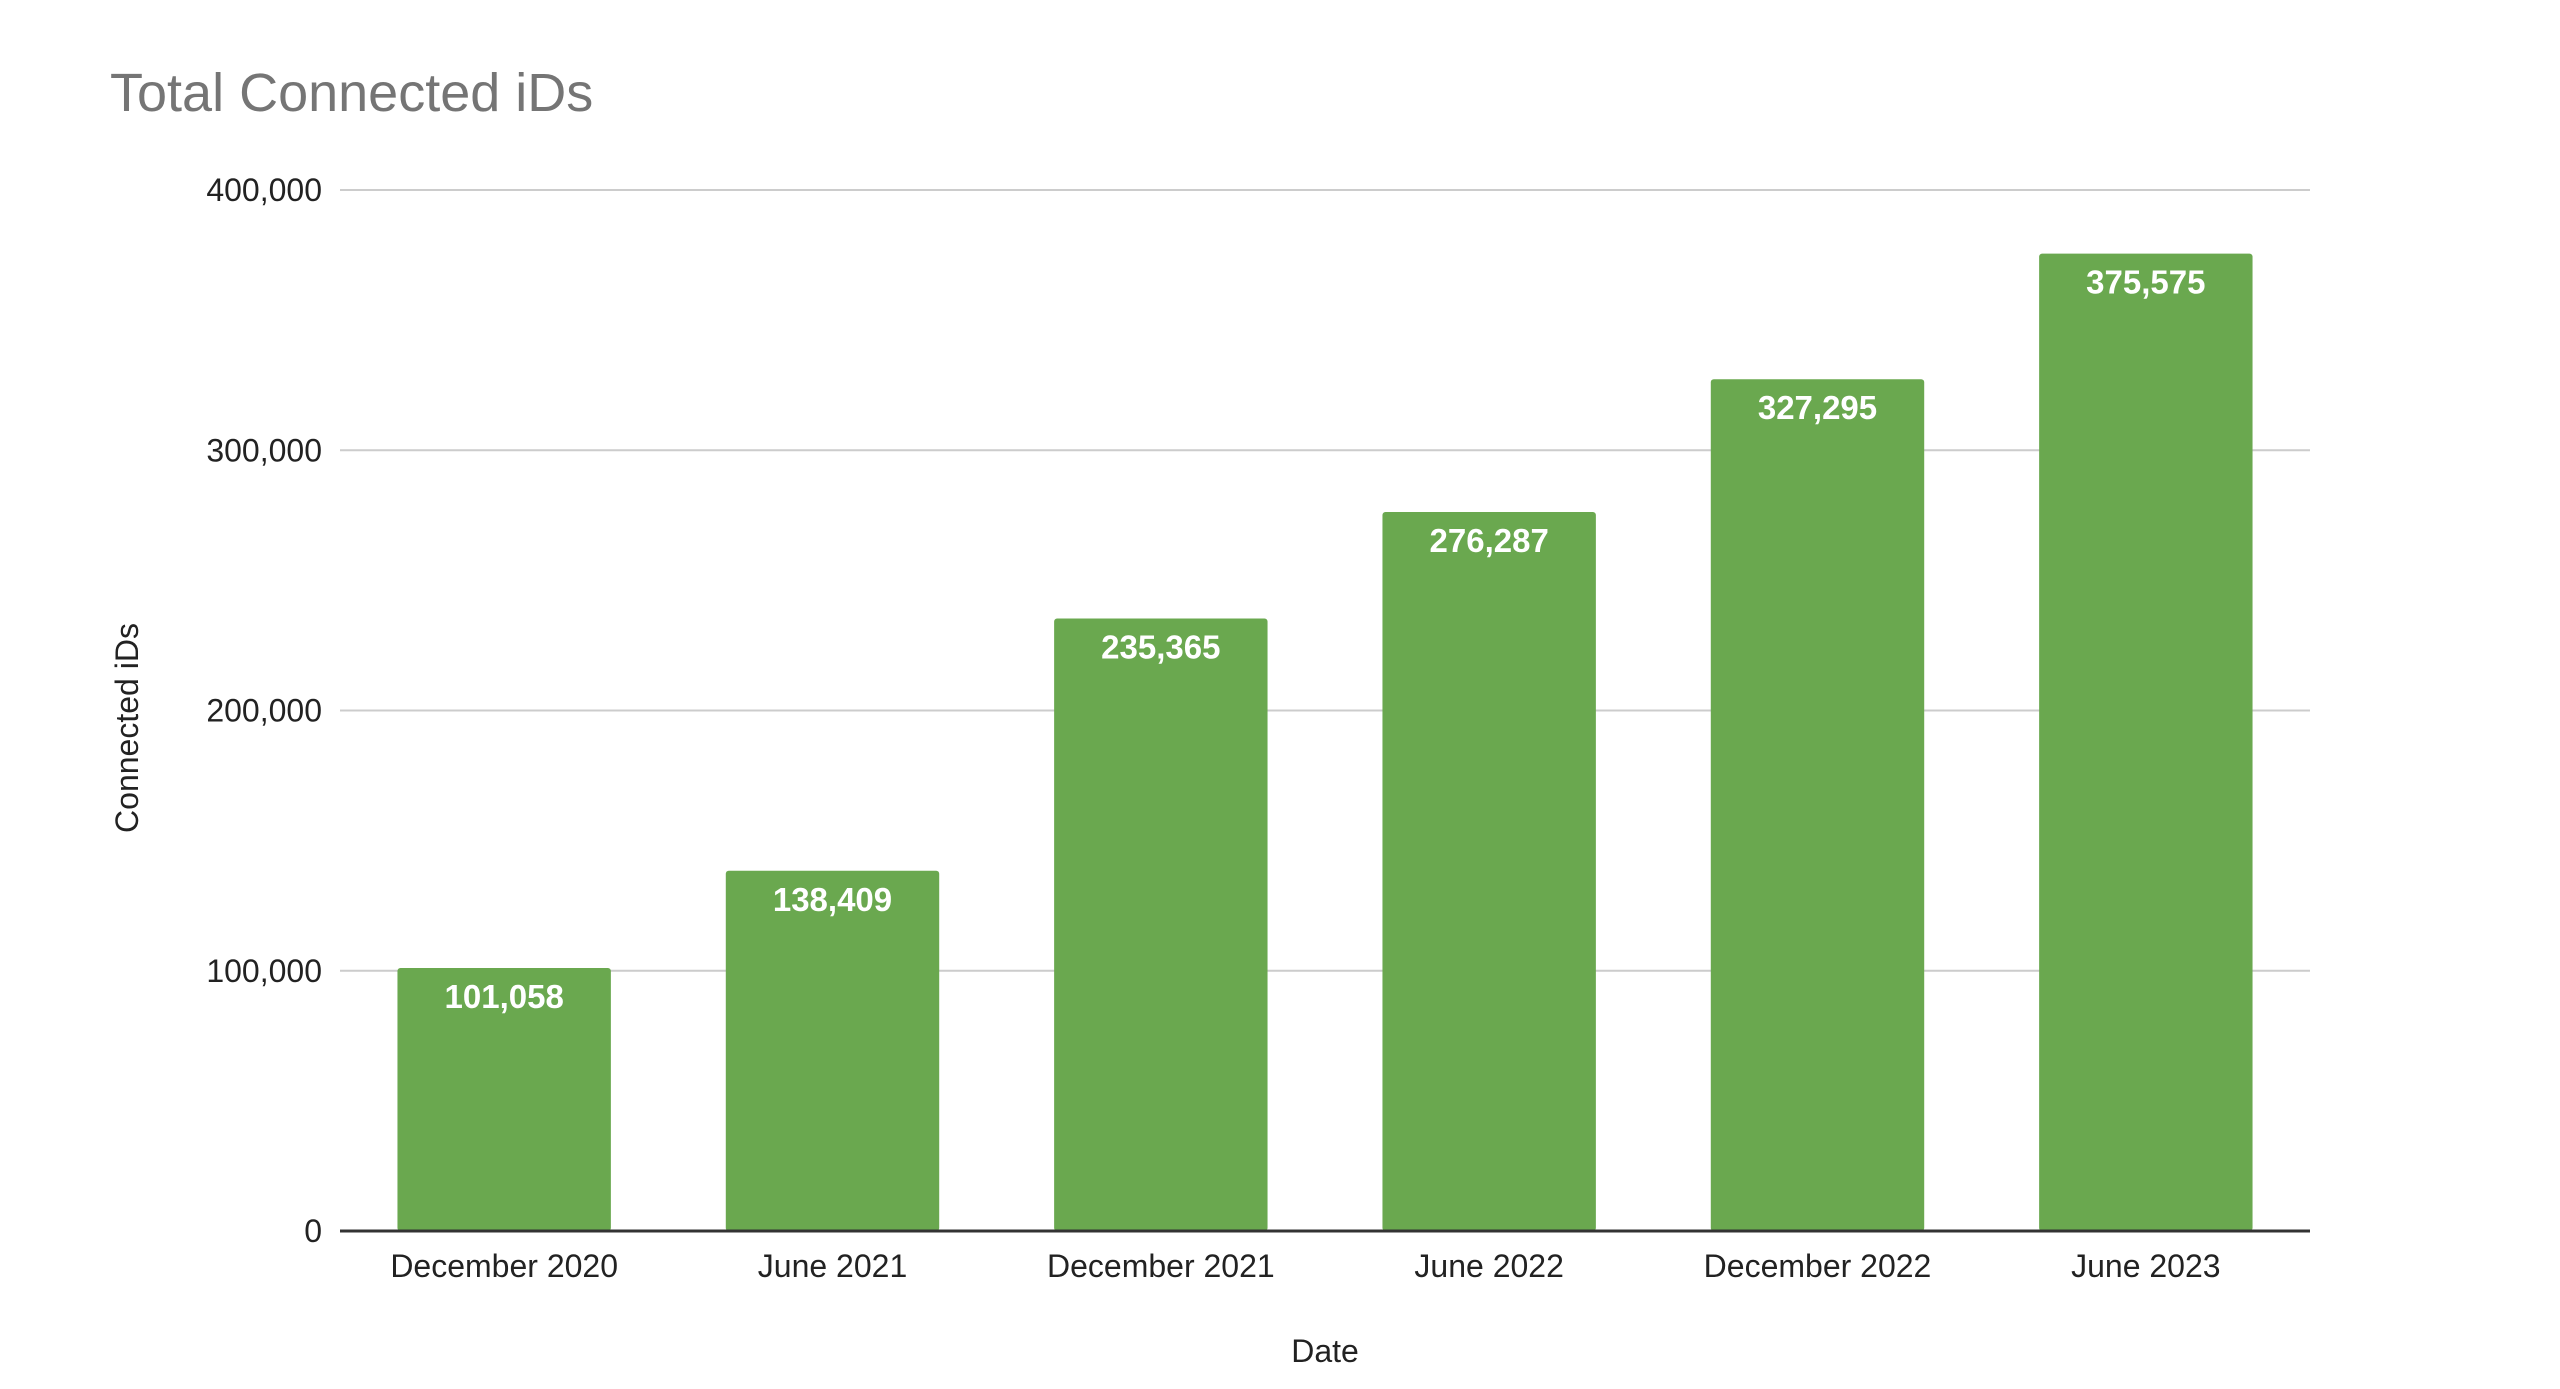 Image resolution: width=2560 pixels, height=1389 pixels. Describe the element at coordinates (264, 971) in the screenshot. I see `y-tick-label: 100,000` at that location.